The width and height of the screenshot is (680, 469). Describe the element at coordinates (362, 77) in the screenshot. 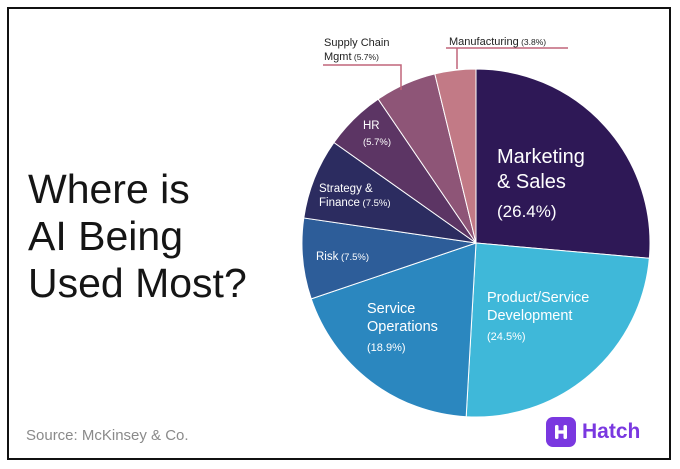

I see `leader-supply-chain` at that location.